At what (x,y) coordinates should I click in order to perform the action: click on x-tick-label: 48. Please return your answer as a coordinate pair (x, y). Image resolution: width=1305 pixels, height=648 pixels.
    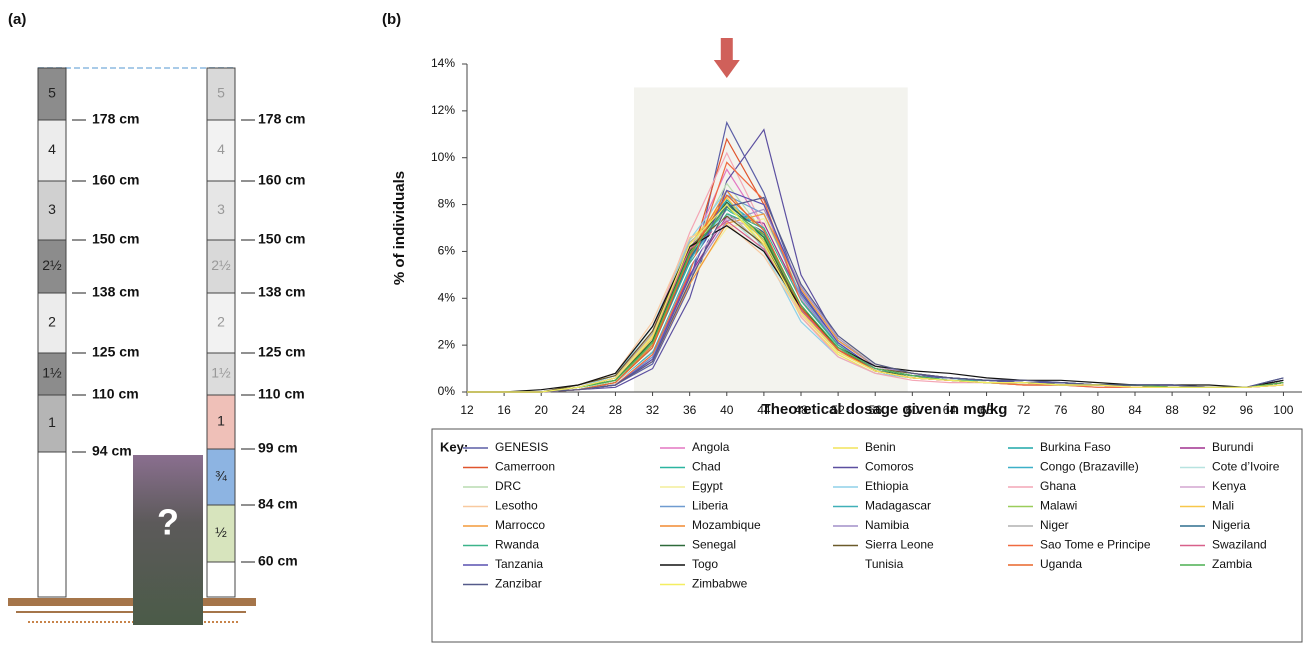
    Looking at the image, I should click on (801, 410).